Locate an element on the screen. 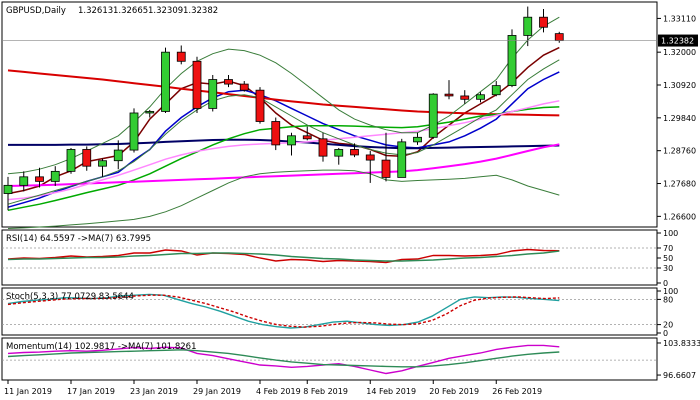 This screenshot has height=400, width=700. price-tick-label: 1.33110 is located at coordinates (679, 18).